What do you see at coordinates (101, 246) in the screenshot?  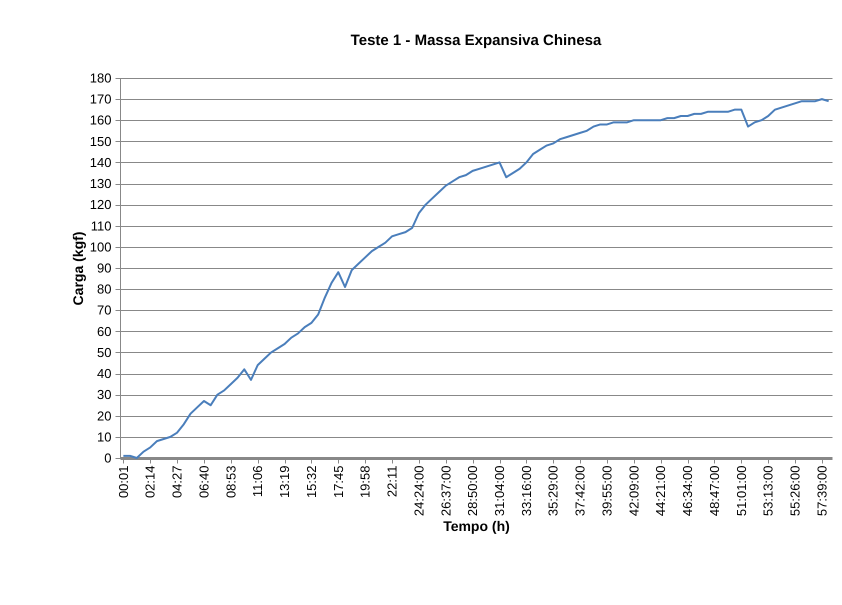 I see `y-tick-label: 100` at bounding box center [101, 246].